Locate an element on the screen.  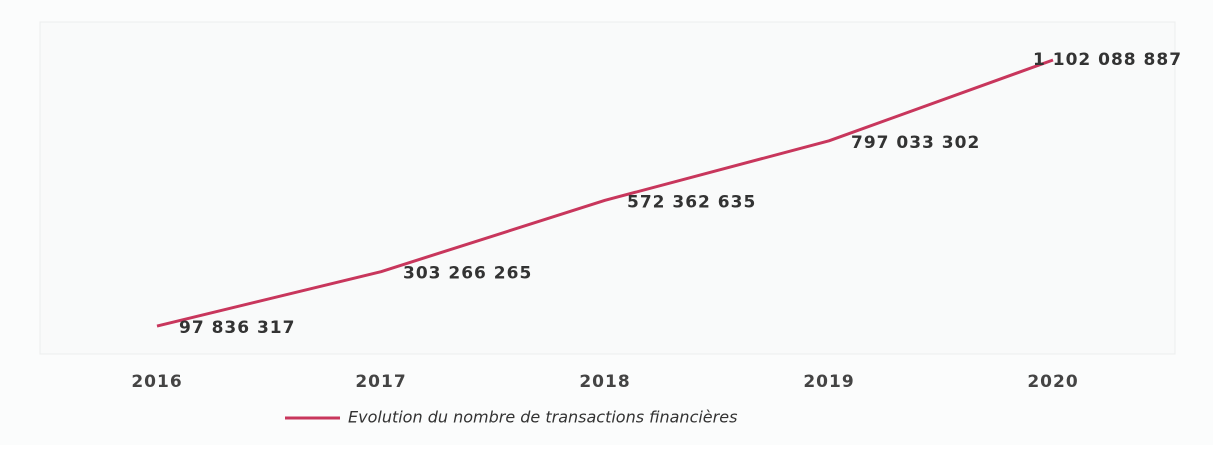
data-label: 572 362 635 is located at coordinates (691, 202).